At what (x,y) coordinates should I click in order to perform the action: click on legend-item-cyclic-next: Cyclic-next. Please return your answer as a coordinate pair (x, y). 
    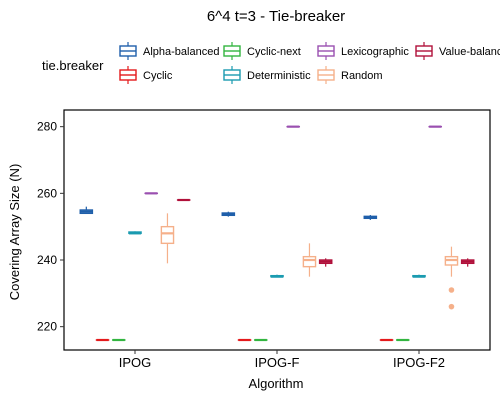
    Looking at the image, I should click on (262, 51).